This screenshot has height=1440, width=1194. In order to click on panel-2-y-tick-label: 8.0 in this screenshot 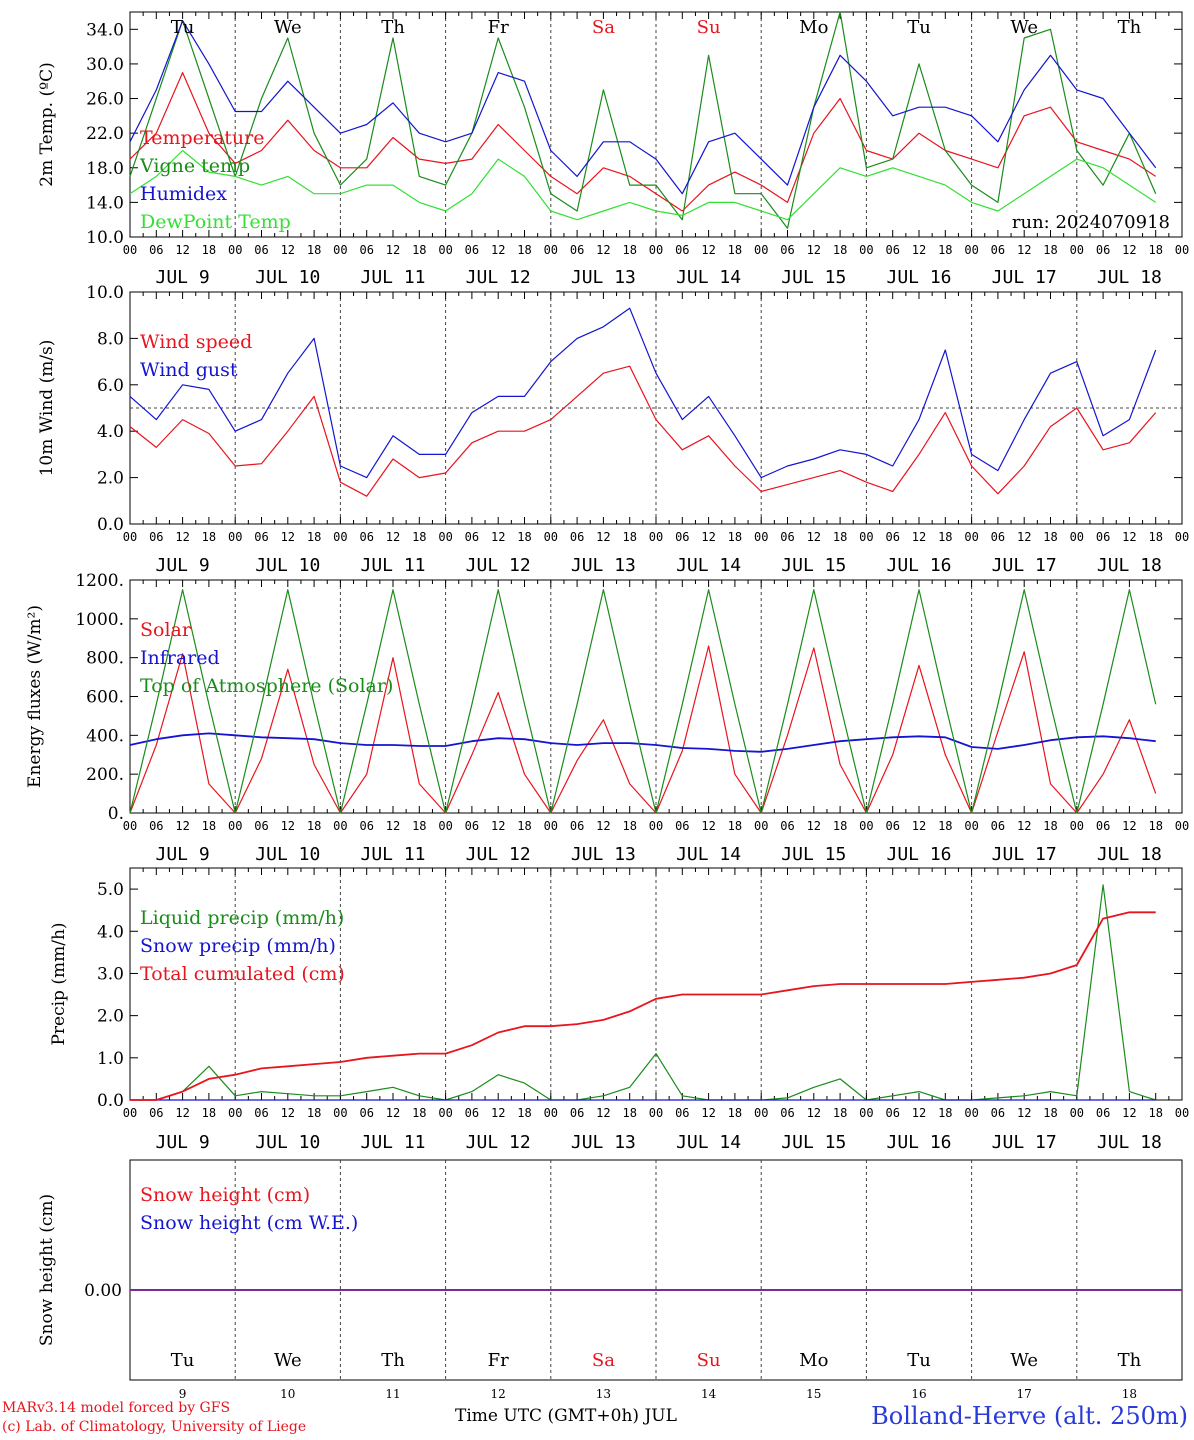, I will do `click(110, 339)`.